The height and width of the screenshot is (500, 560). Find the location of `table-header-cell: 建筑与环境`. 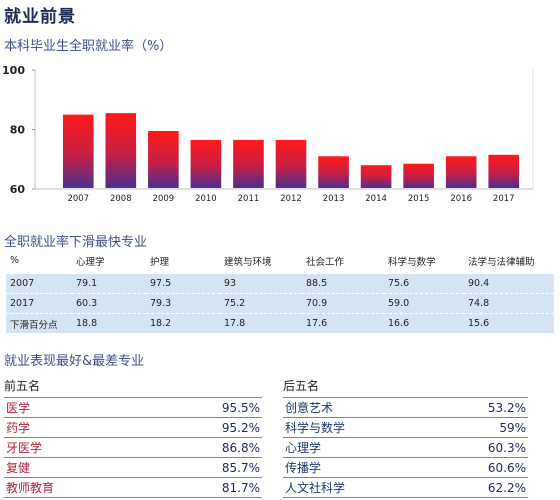

table-header-cell: 建筑与环境 is located at coordinates (248, 262).